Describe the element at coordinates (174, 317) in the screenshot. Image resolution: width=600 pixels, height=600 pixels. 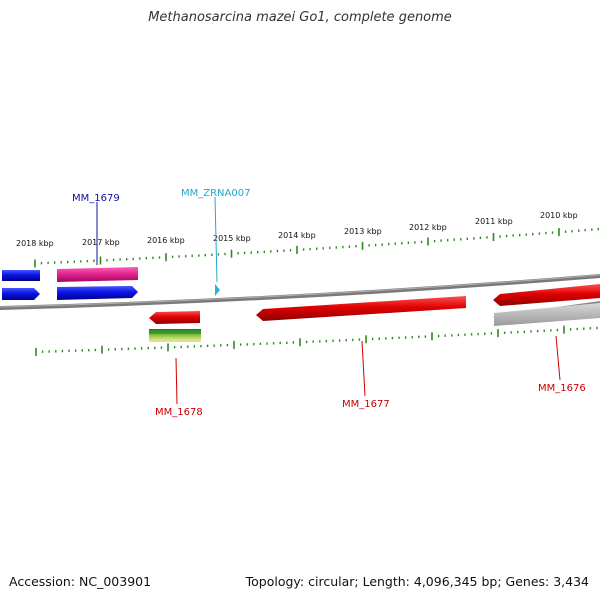
I see `gene-arrow-red-mm1678` at that location.